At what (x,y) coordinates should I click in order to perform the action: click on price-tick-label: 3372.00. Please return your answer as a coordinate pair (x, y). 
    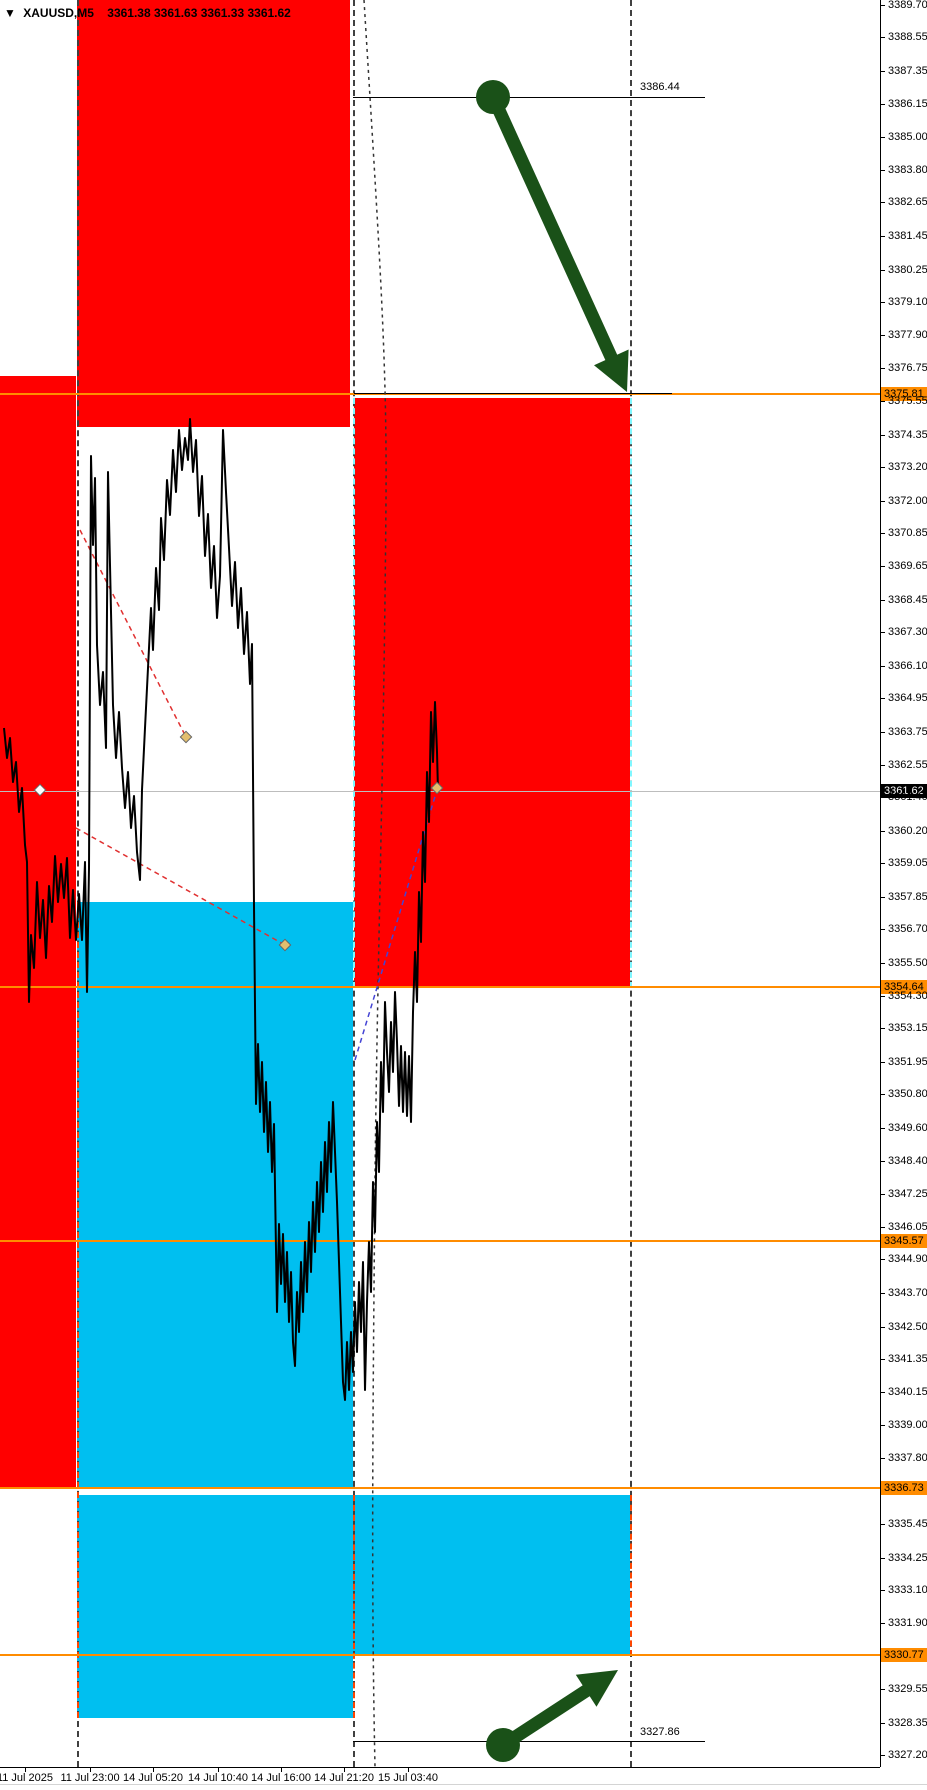
    Looking at the image, I should click on (907, 501).